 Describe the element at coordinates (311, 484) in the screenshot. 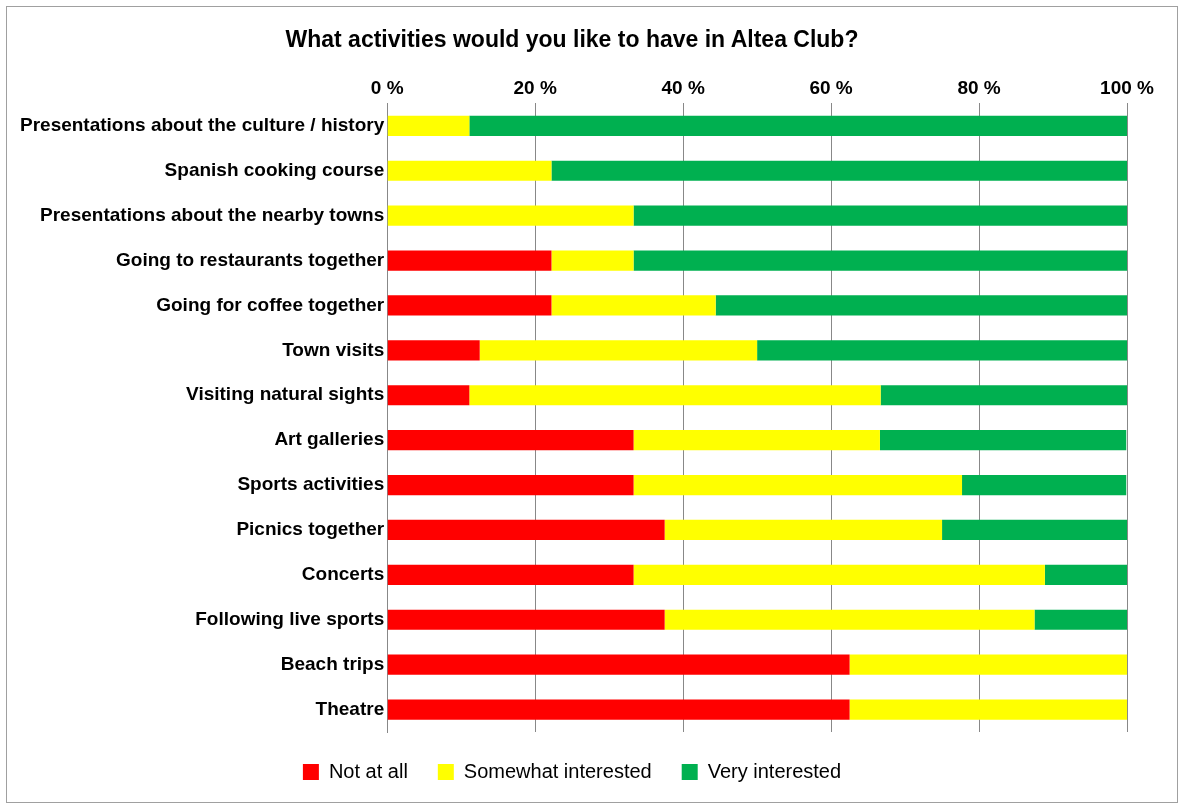

I see `y-tick-label: Sports activities` at that location.